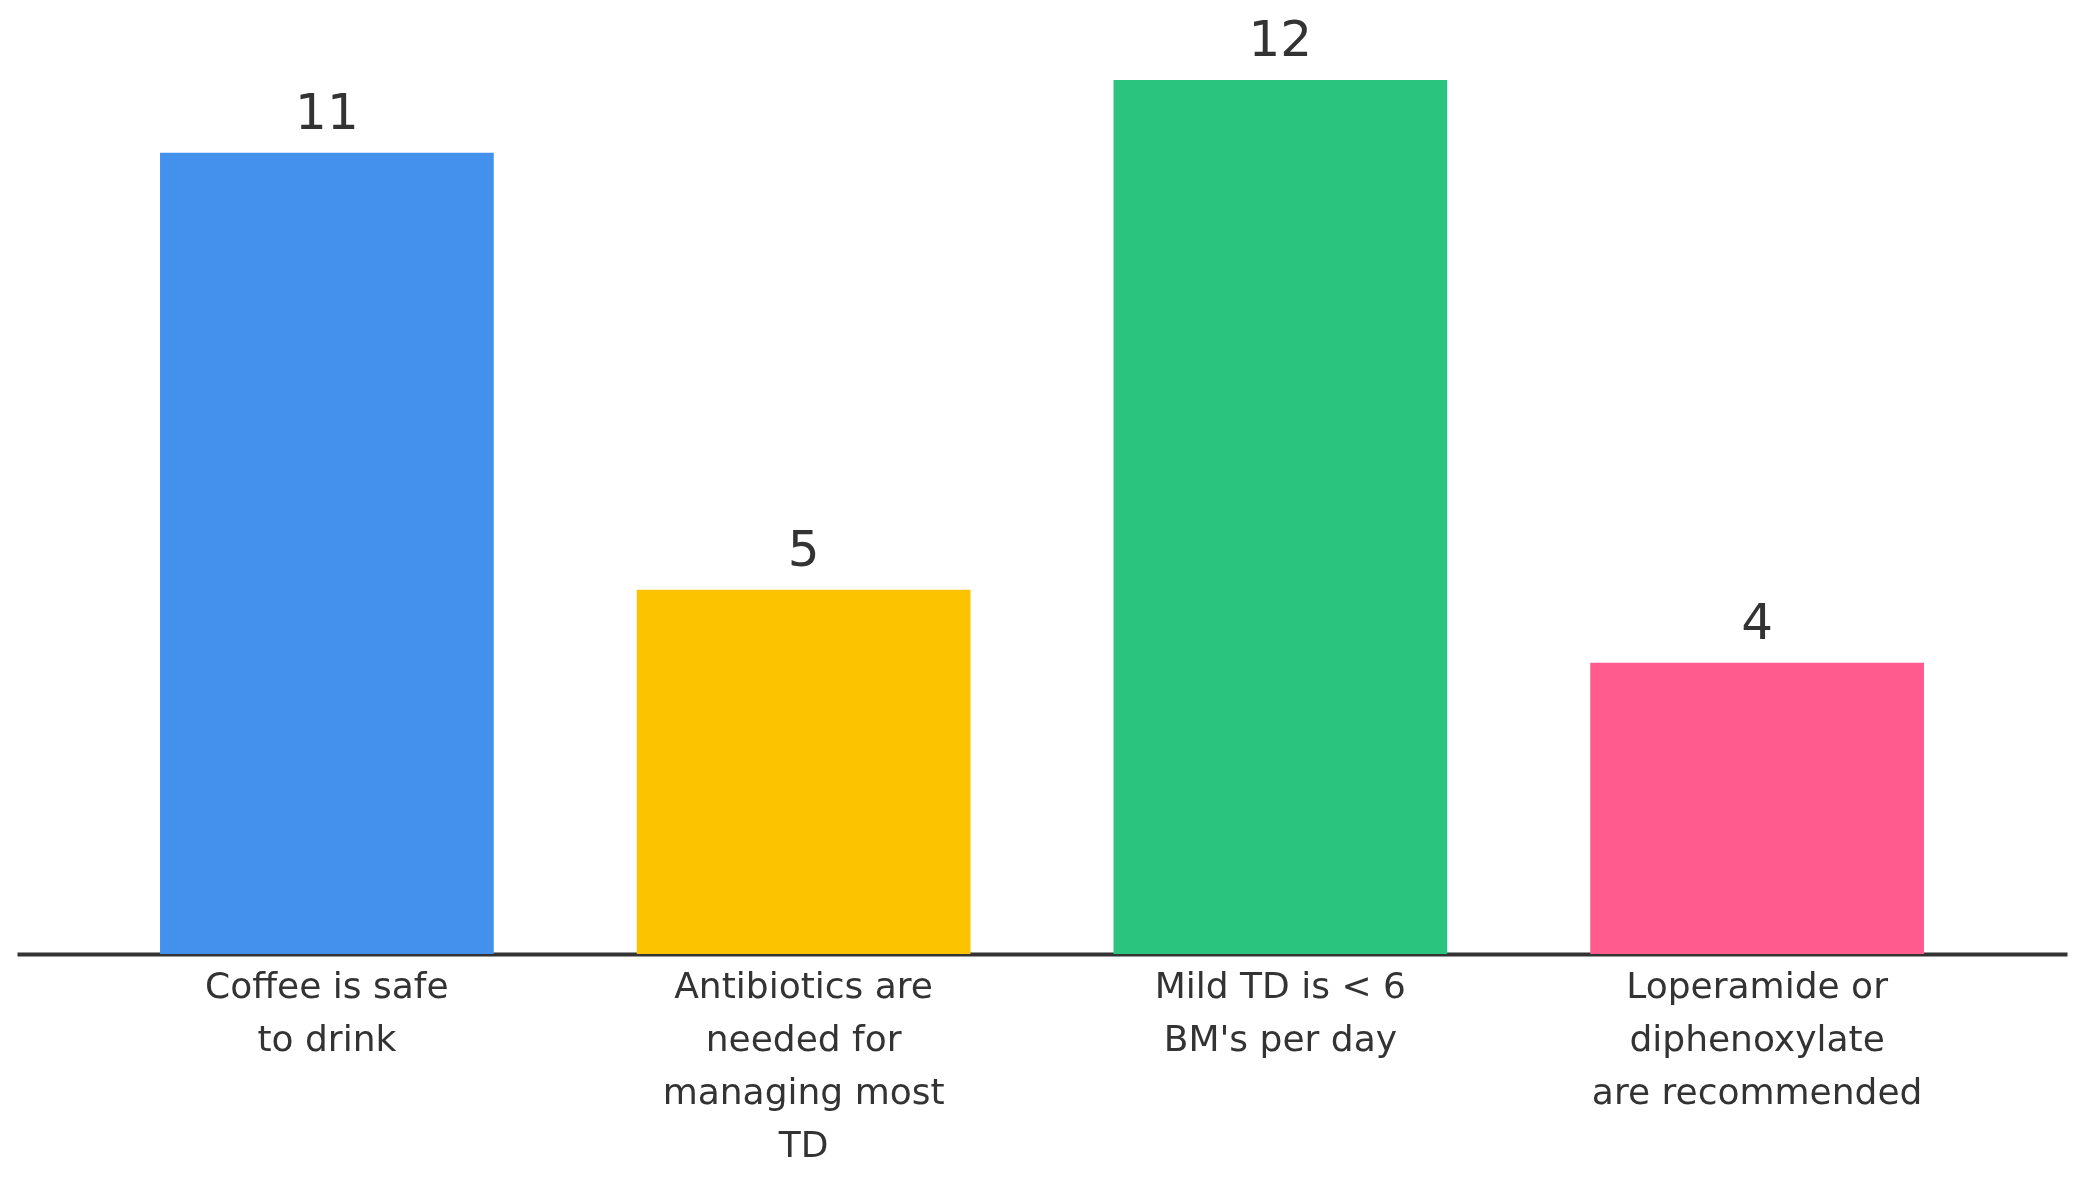  Describe the element at coordinates (327, 1012) in the screenshot. I see `x-tick-label: Coffee is safe to drink` at that location.